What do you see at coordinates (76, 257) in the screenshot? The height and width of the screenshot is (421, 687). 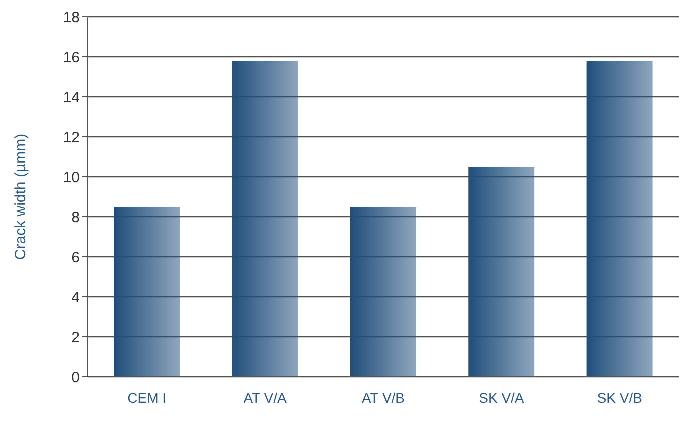 I see `y-tick-label: 6` at bounding box center [76, 257].